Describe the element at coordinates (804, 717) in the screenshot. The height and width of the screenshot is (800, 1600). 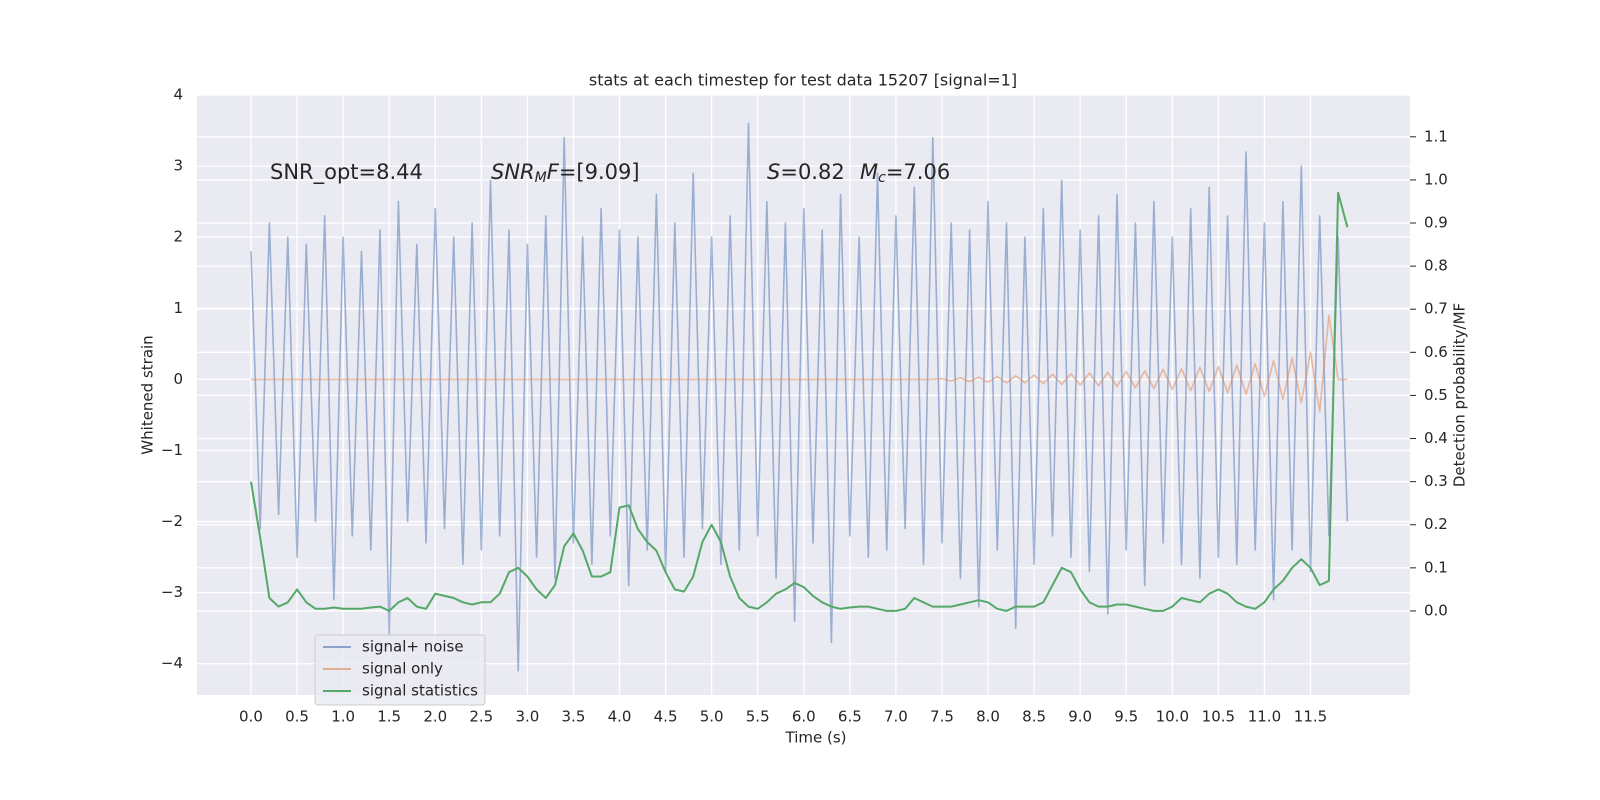
I see `x-tick-label: 6.0` at that location.